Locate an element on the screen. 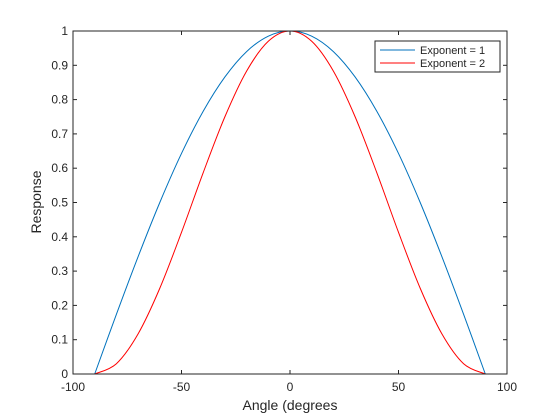  y-tick-label: 1 is located at coordinates (64, 31).